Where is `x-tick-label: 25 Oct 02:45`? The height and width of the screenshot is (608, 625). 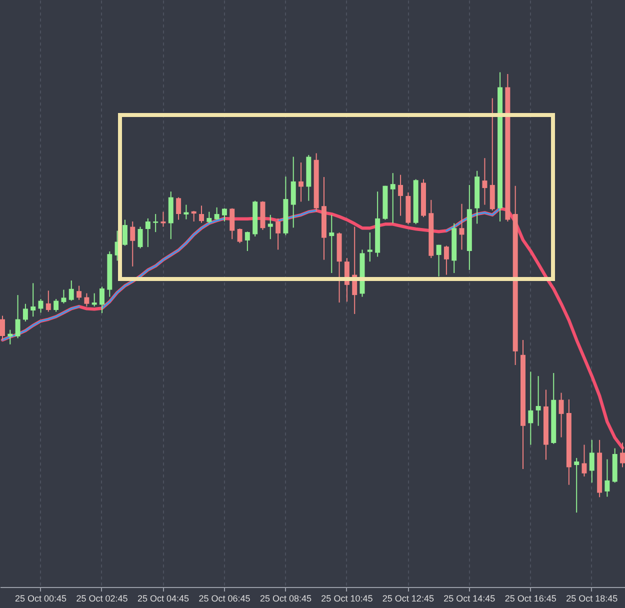
x-tick-label: 25 Oct 02:45 is located at coordinates (102, 599).